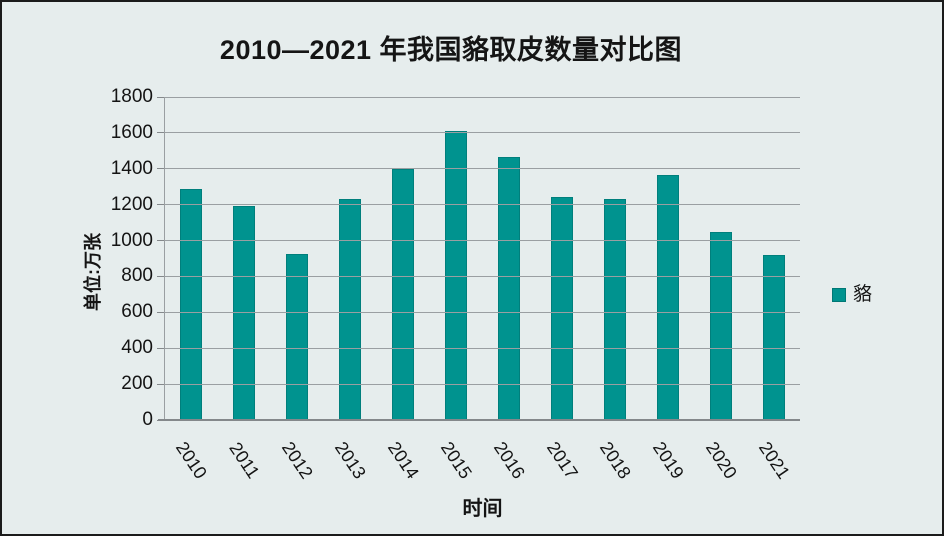 This screenshot has width=944, height=536. What do you see at coordinates (350, 309) in the screenshot?
I see `bar-2013` at bounding box center [350, 309].